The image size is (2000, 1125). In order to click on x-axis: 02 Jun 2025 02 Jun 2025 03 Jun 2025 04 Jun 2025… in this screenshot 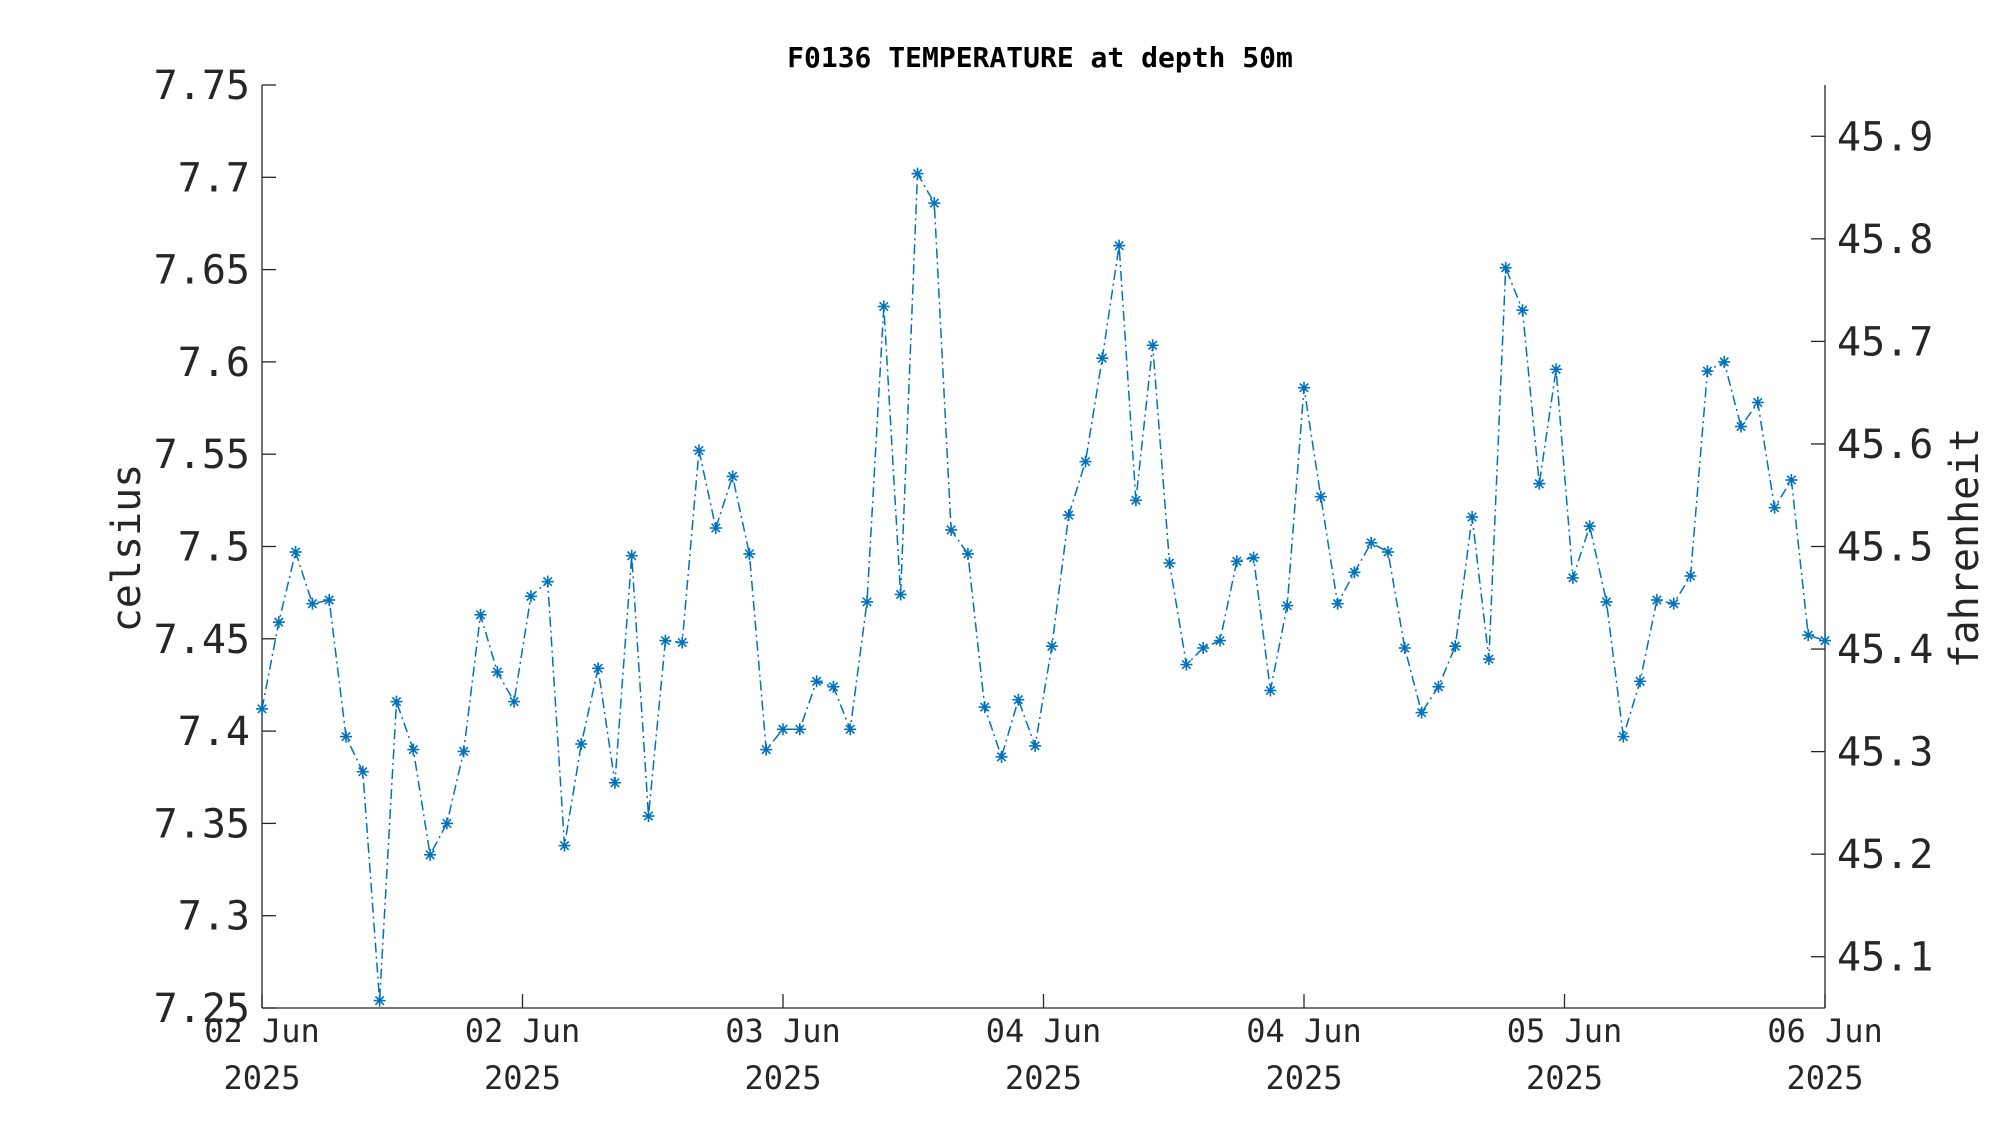, I will do `click(1043, 1045)`.